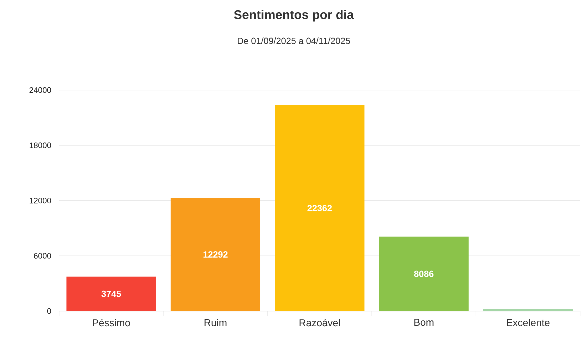 The height and width of the screenshot is (350, 588). I want to click on data-label: 8086, so click(424, 274).